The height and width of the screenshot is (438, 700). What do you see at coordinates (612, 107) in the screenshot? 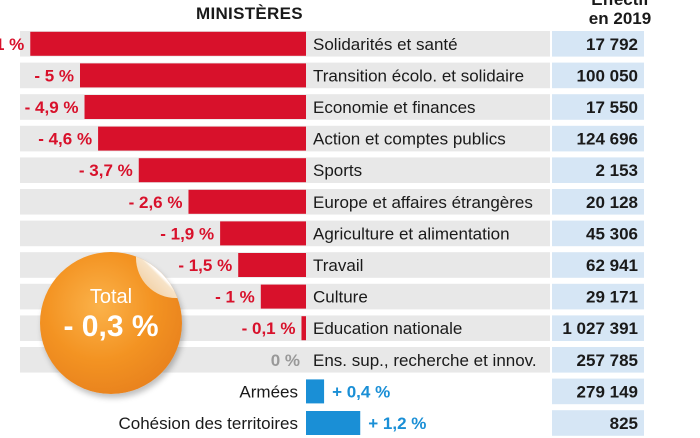
I see `headcount-value: 17 550` at bounding box center [612, 107].